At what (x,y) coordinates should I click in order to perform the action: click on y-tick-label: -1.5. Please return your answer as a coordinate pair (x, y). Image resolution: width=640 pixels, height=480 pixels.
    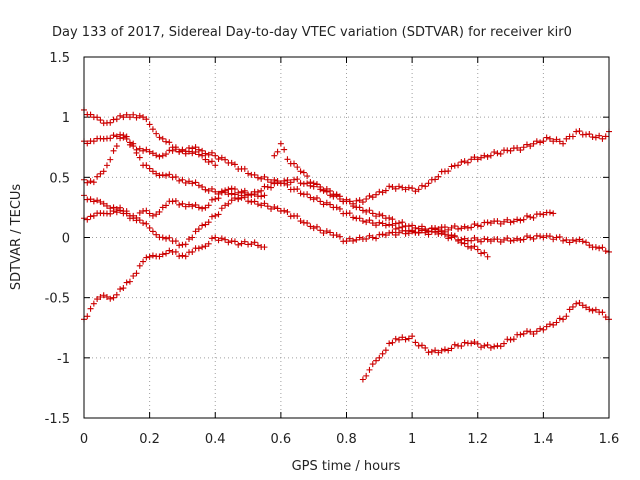
    Looking at the image, I should click on (57, 419).